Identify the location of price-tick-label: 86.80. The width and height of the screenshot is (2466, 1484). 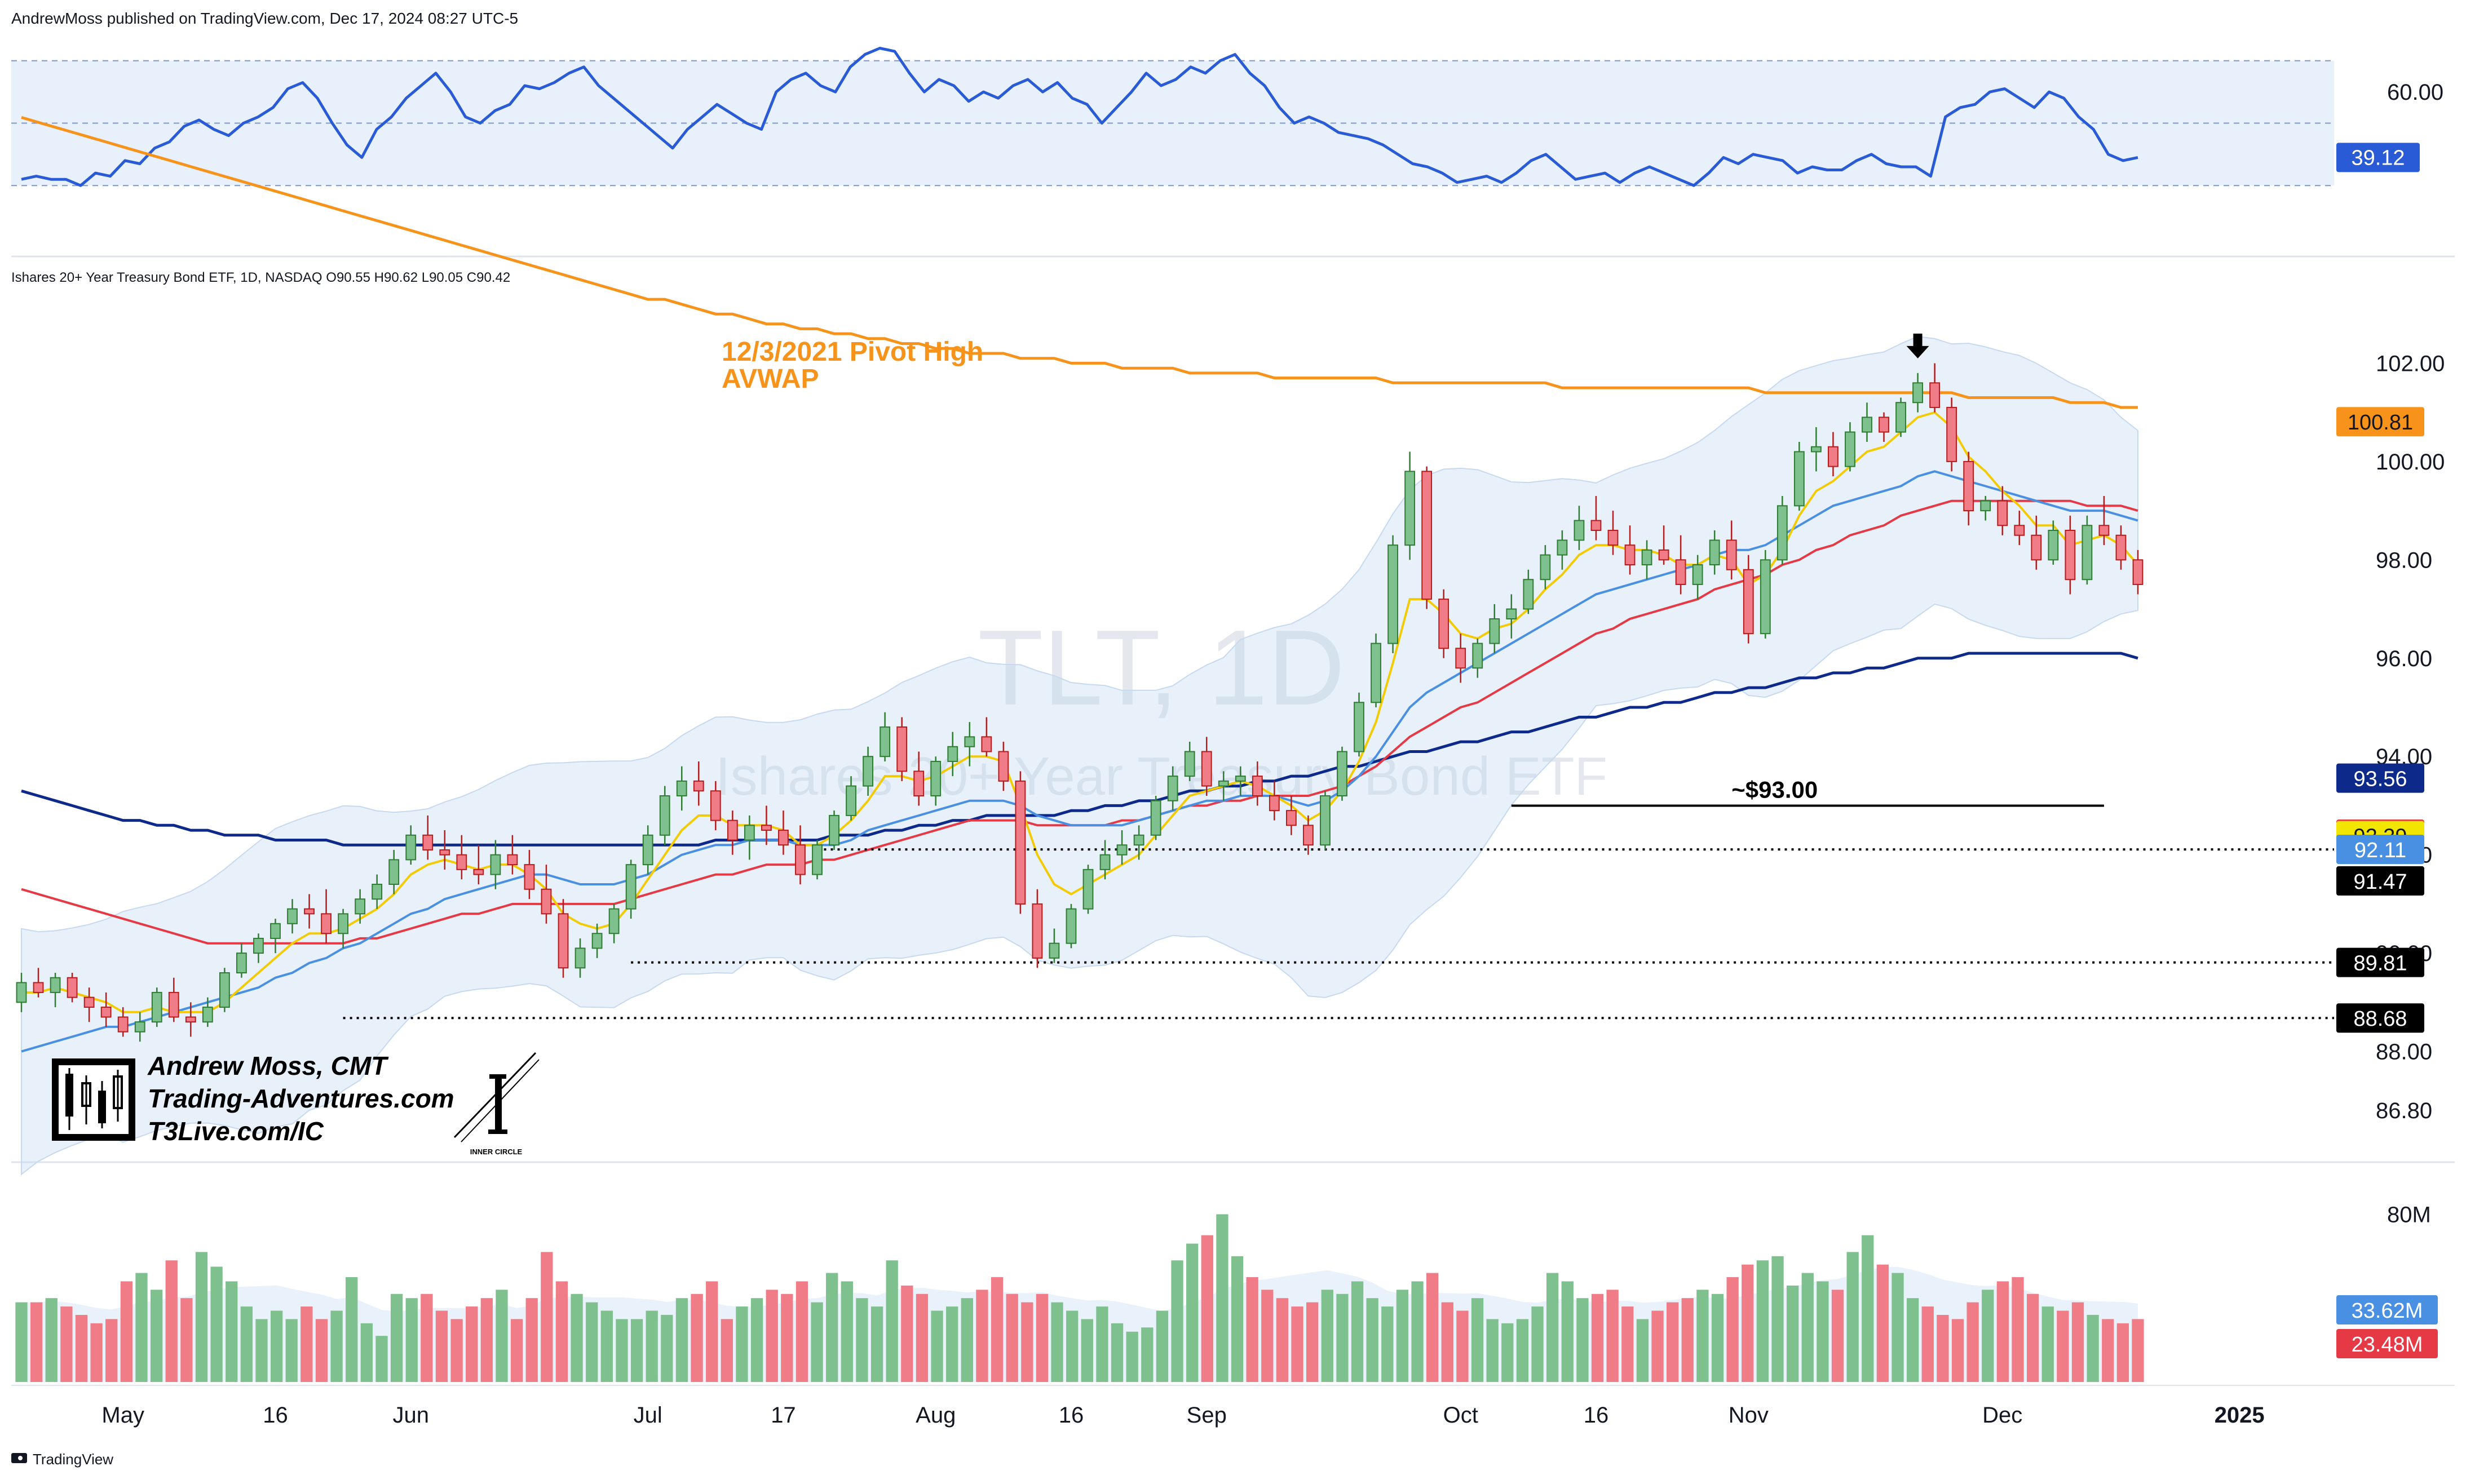
(2404, 1110).